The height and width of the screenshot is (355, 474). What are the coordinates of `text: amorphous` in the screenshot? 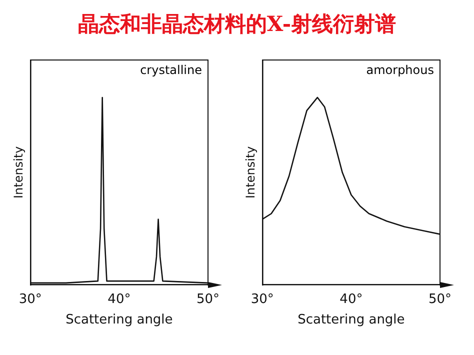 It's located at (400, 70).